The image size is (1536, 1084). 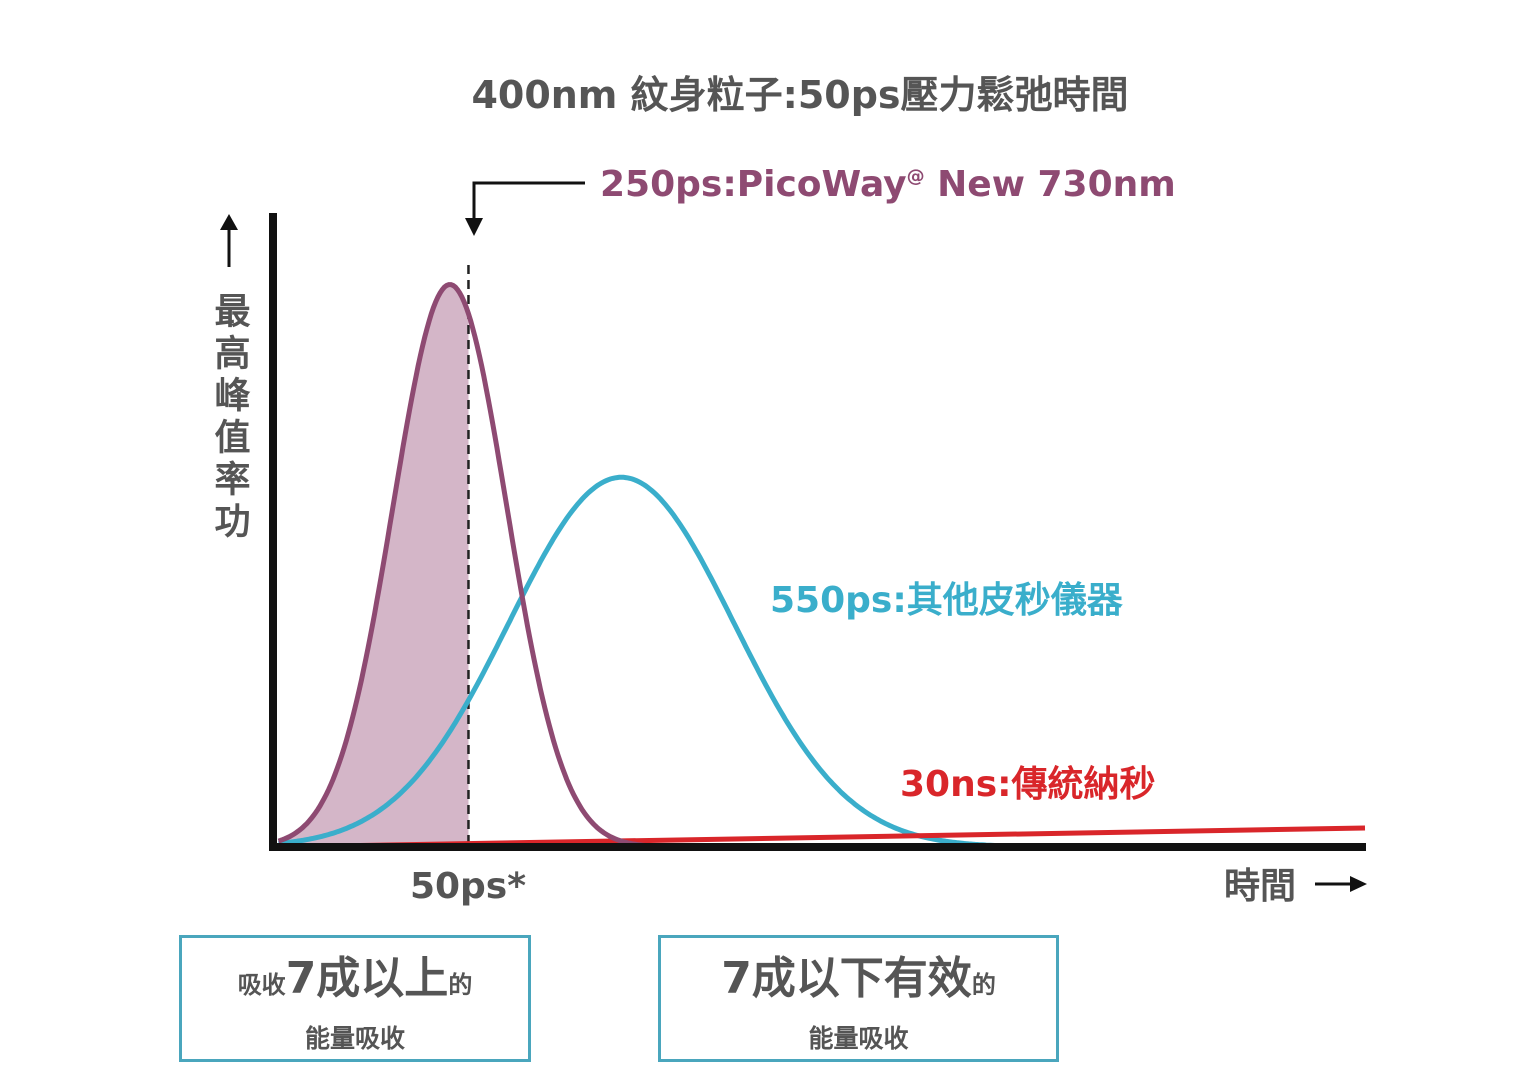 I want to click on absorbed-area, so click(x=373, y=566).